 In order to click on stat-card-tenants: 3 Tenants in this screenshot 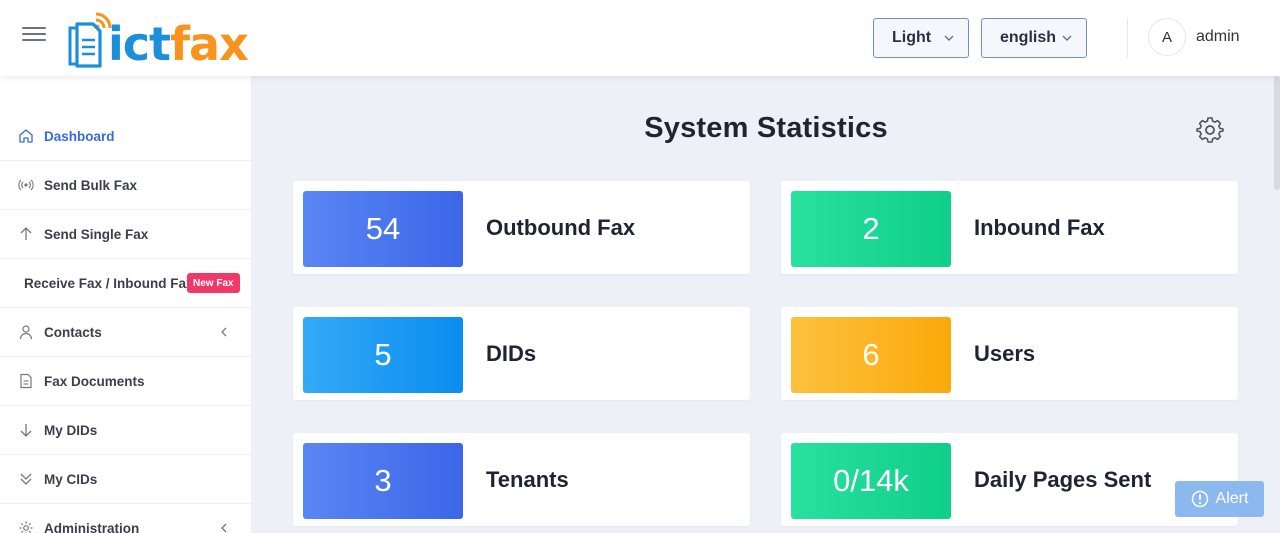, I will do `click(521, 479)`.